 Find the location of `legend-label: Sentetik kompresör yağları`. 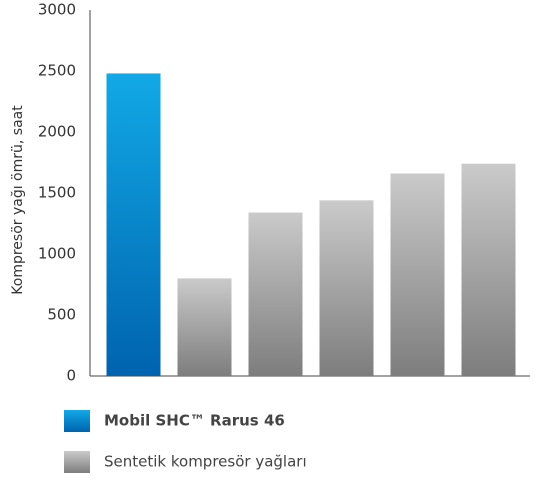

legend-label: Sentetik kompresör yağları is located at coordinates (205, 462).